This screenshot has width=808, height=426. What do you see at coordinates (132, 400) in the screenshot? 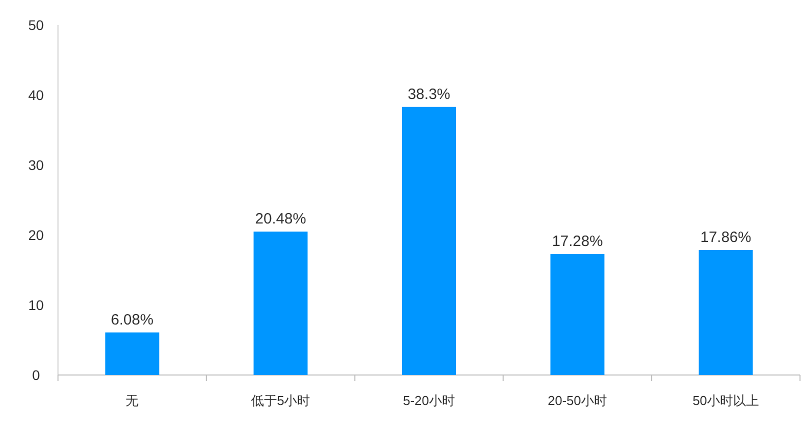
I see `x-tick-label: 无` at bounding box center [132, 400].